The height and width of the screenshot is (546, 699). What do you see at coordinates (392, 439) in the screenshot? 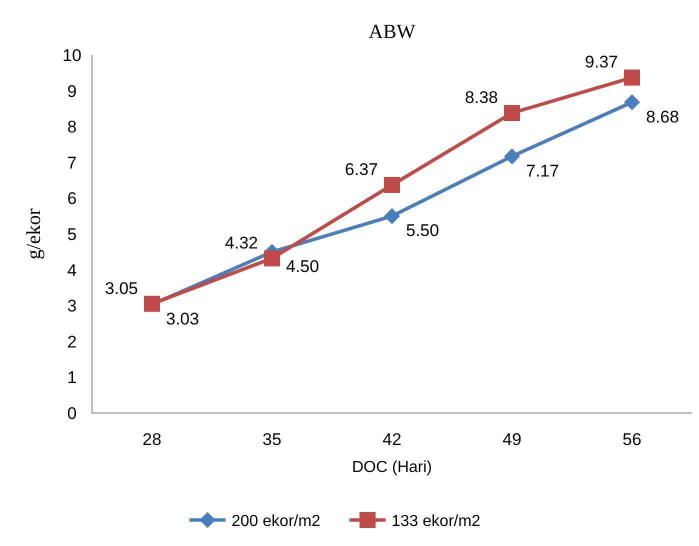
I see `x-tick-label: 42` at bounding box center [392, 439].